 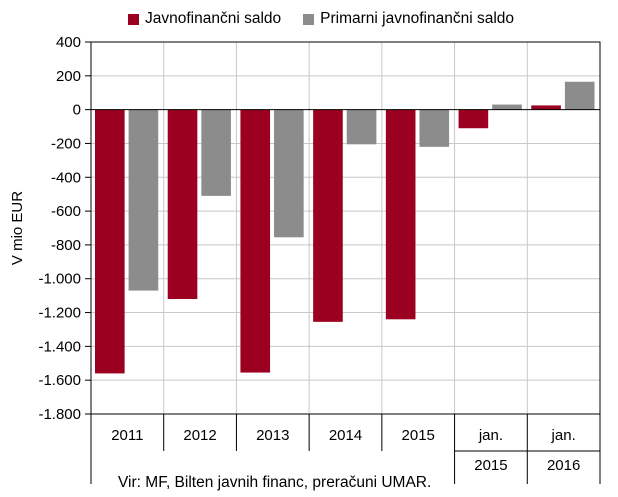 I want to click on y-tick-label: -200, so click(x=66, y=143).